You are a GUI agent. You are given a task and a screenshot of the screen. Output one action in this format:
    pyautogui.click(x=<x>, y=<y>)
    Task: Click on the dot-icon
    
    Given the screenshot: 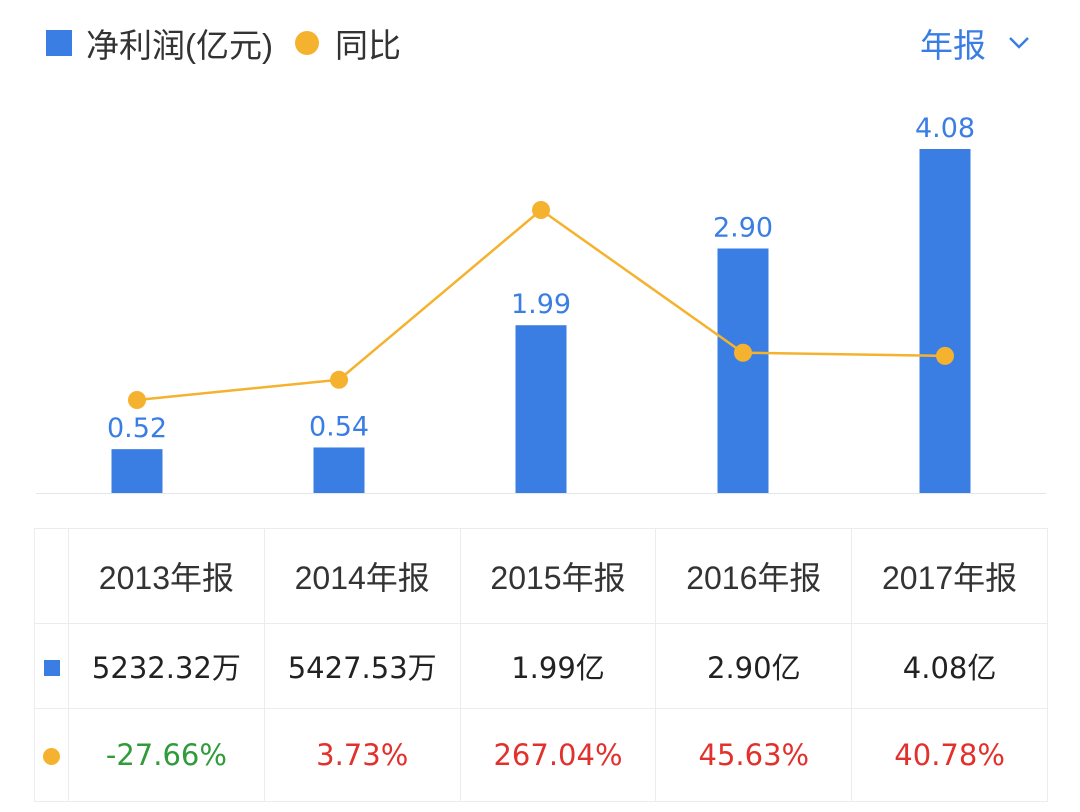 What is the action you would take?
    pyautogui.click(x=51, y=756)
    